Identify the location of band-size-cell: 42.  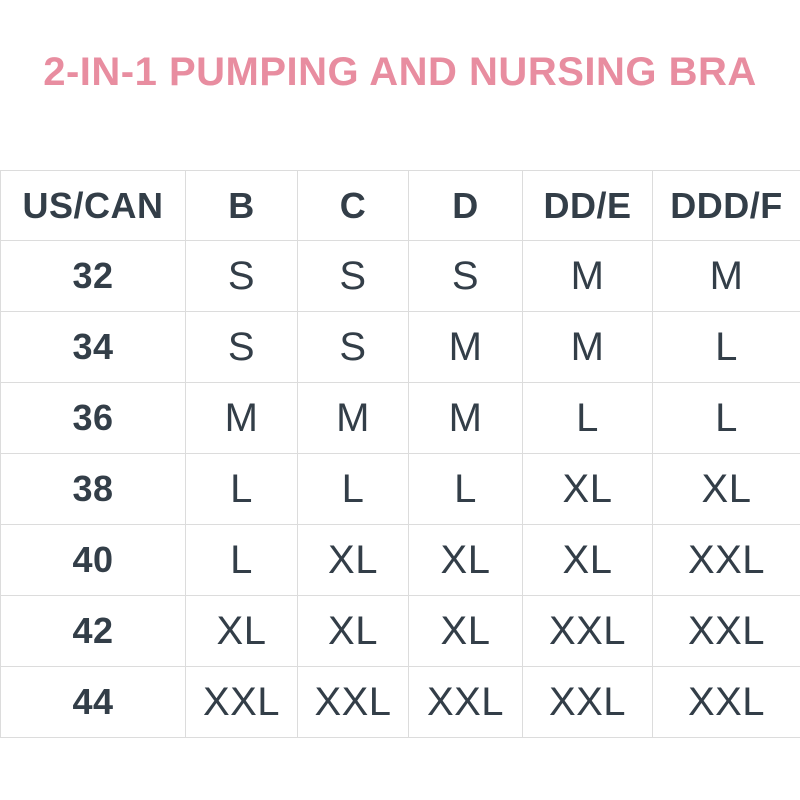
(93, 631).